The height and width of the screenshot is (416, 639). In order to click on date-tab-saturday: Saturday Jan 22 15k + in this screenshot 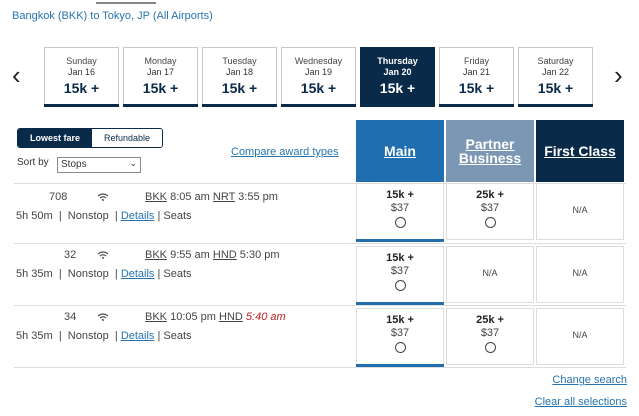, I will do `click(555, 77)`.